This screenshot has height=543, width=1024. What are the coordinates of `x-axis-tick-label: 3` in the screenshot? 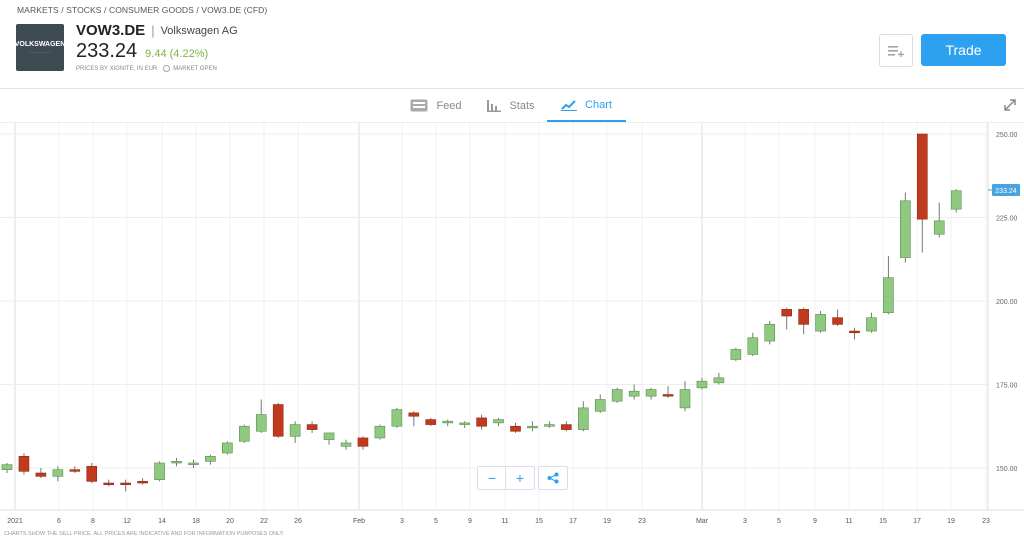 It's located at (402, 521).